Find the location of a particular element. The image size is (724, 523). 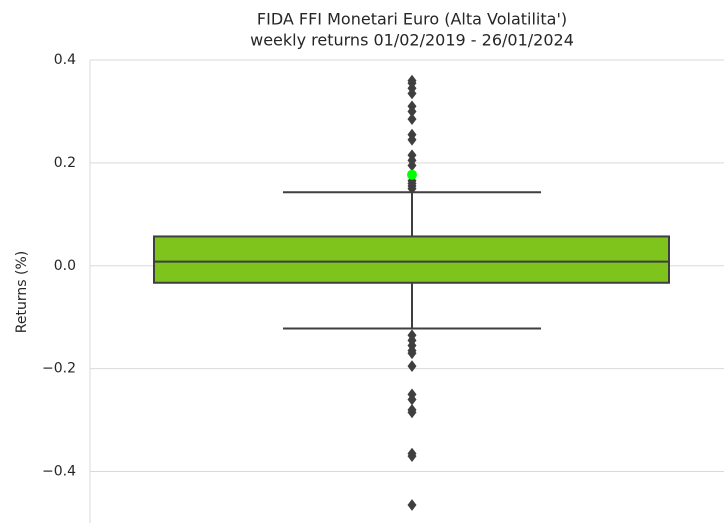

y-tick-label: −0.4 is located at coordinates (59, 472).